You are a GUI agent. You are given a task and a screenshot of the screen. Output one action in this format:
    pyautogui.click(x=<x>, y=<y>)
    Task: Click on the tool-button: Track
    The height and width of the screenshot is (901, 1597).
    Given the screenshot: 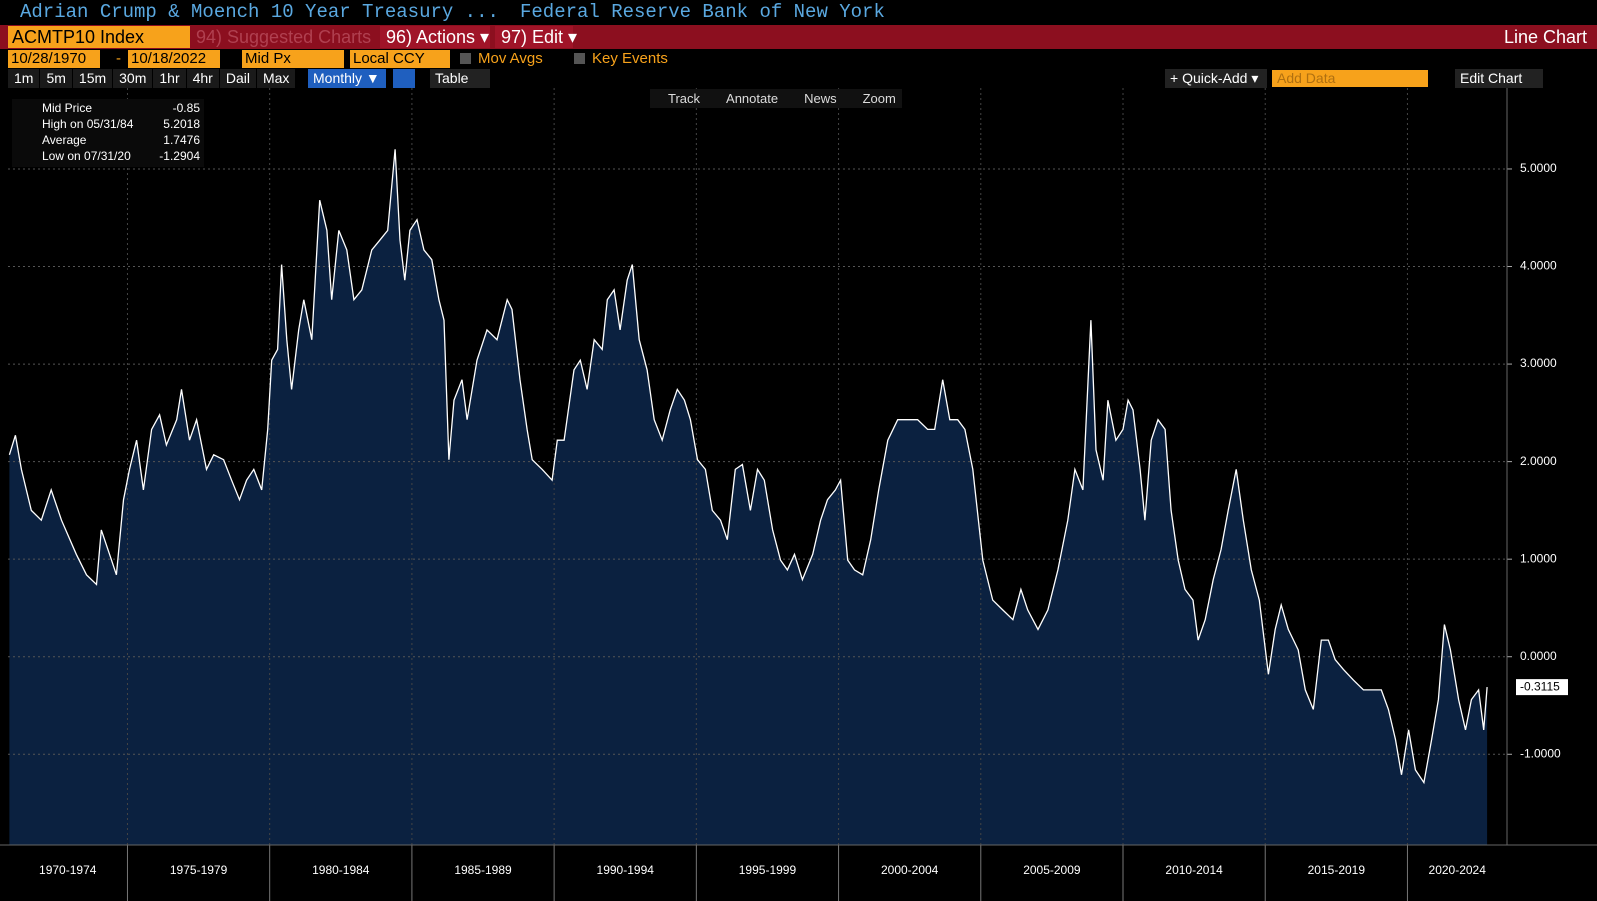 What is the action you would take?
    pyautogui.click(x=684, y=98)
    